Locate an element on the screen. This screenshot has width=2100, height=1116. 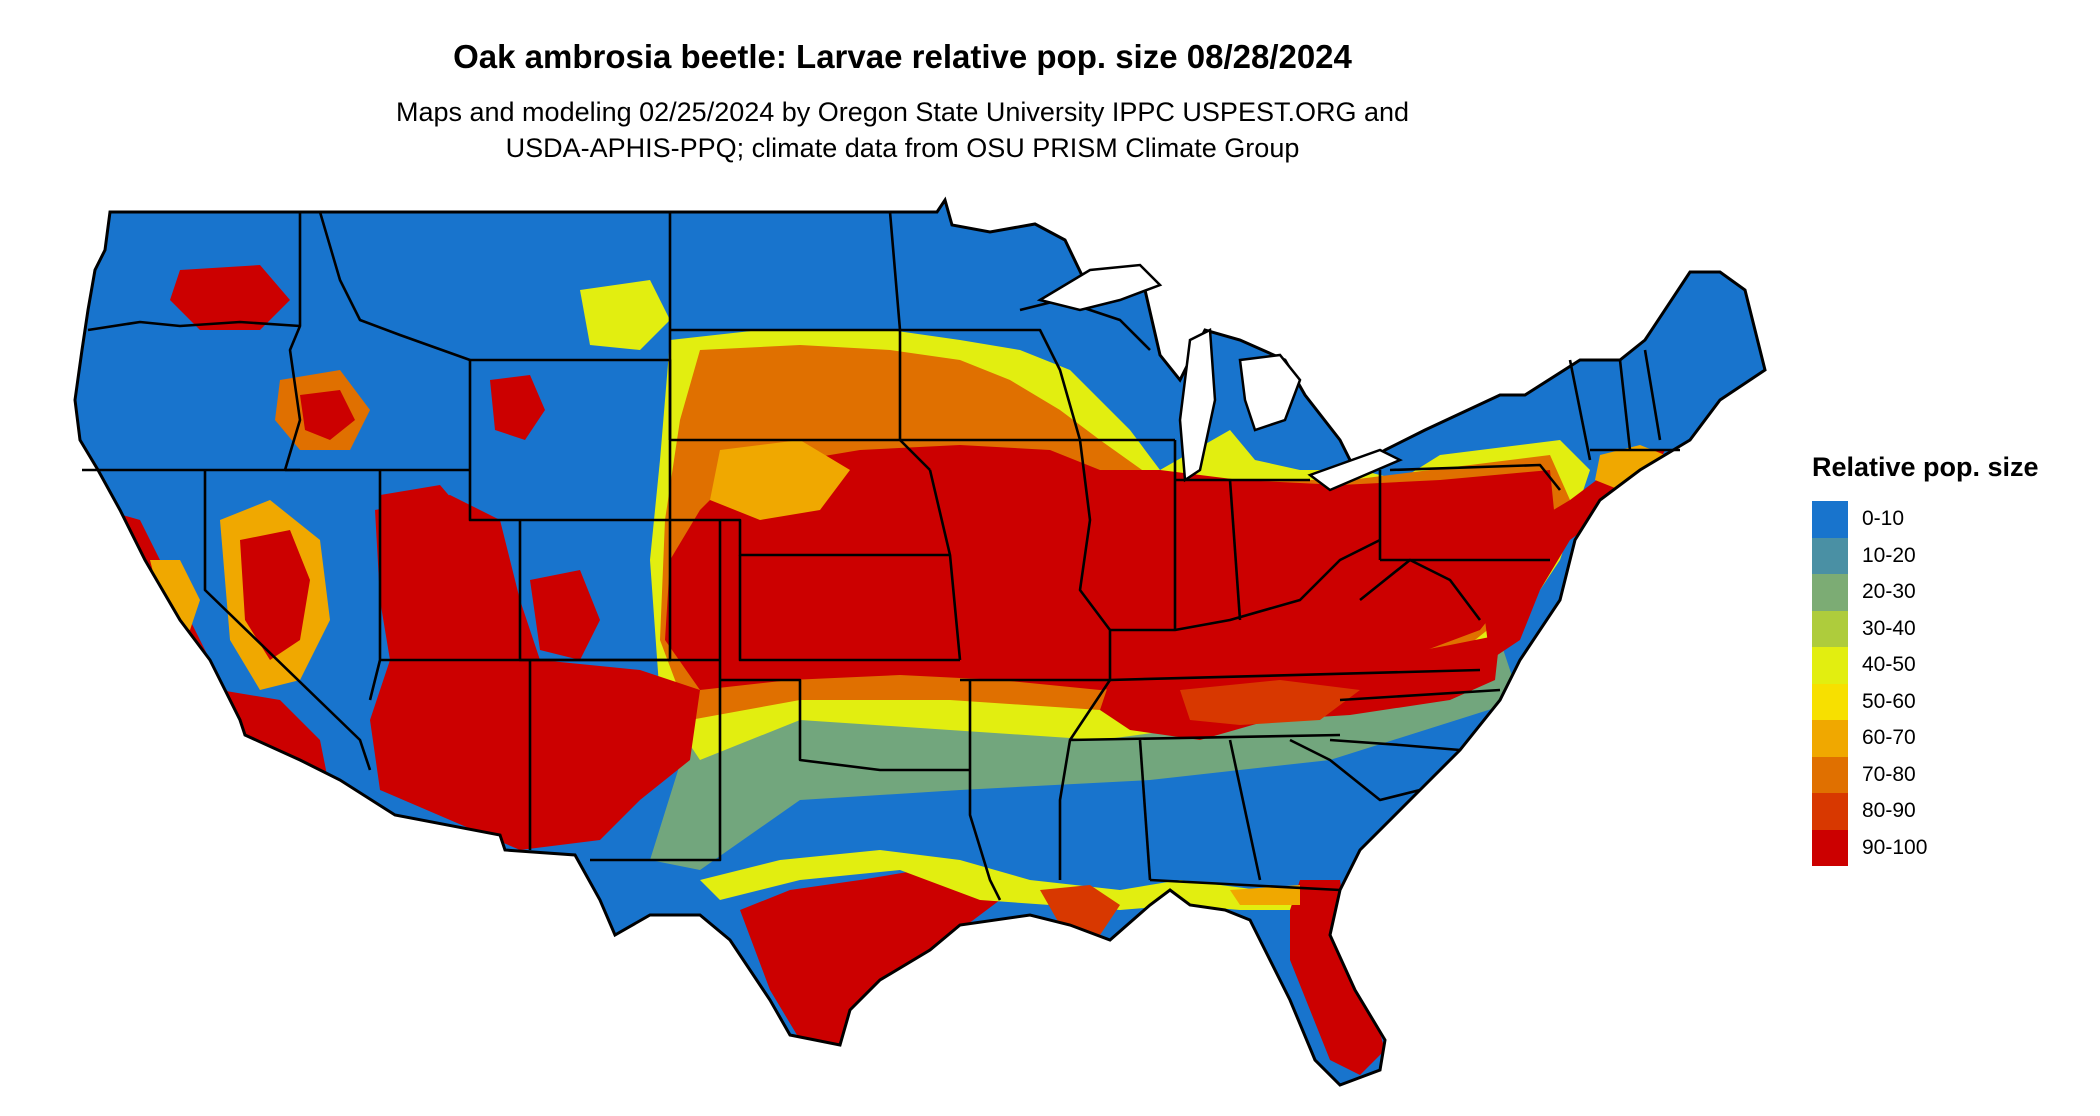
boundary-michigan-wisconsin is located at coordinates (1085, 324).